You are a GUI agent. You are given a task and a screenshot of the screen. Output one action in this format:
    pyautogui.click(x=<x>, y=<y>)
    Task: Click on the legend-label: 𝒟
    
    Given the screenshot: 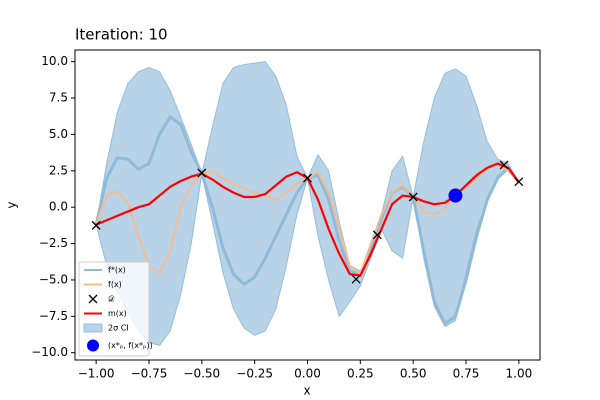 What is the action you would take?
    pyautogui.click(x=111, y=299)
    